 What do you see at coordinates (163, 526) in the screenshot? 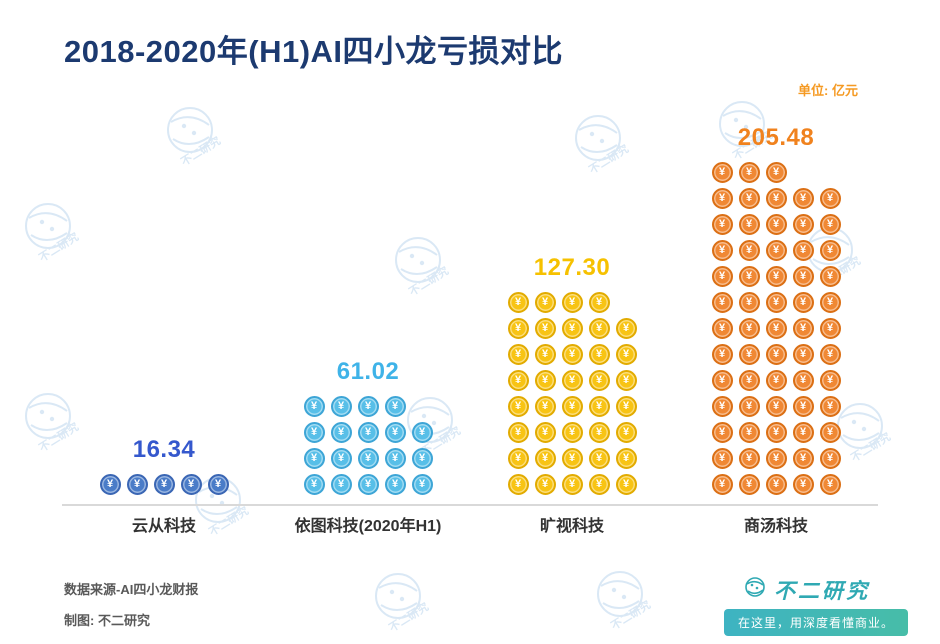
I see `category-label: 云从科技` at bounding box center [163, 526].